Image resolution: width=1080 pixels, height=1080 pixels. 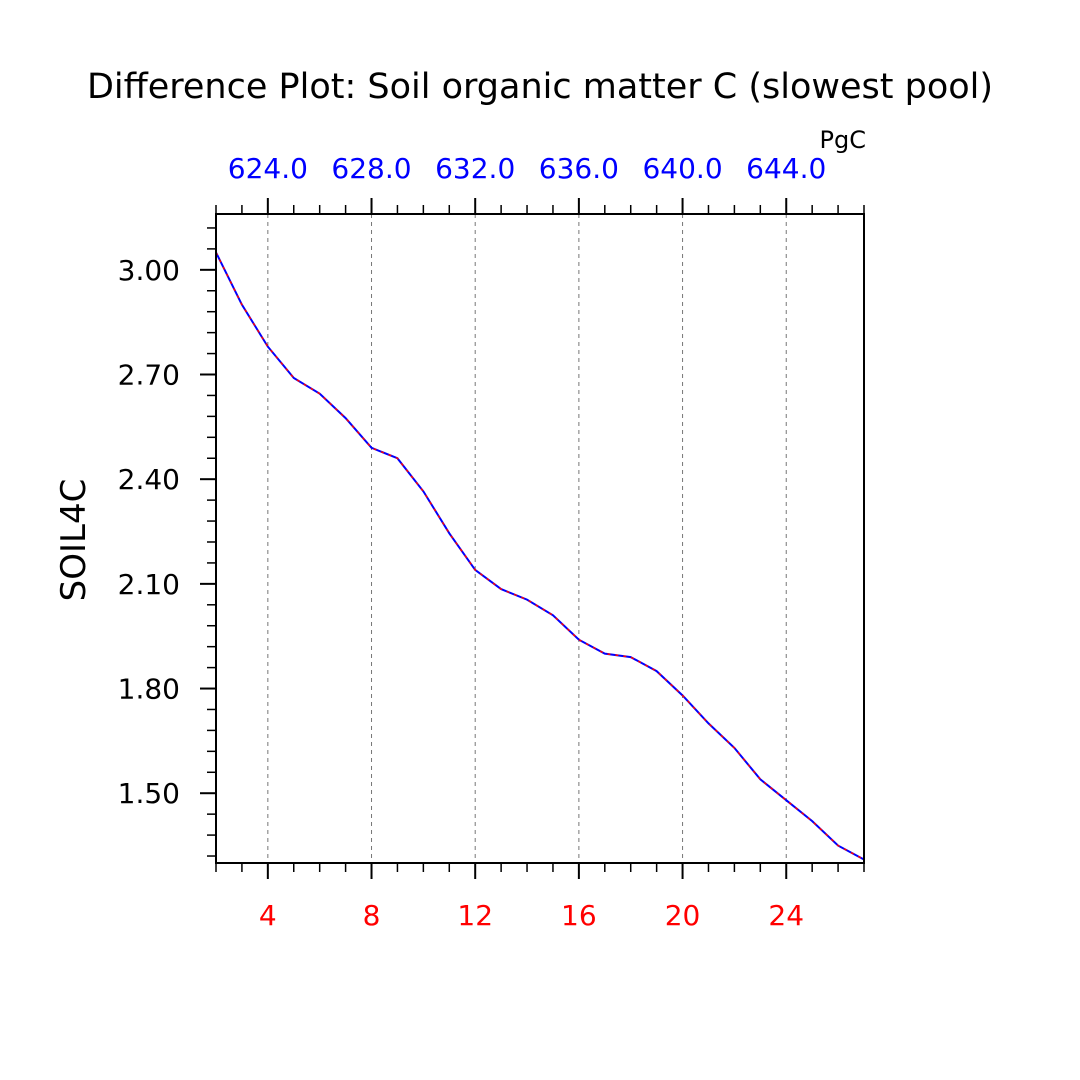 I want to click on y-tick-label: 2.40, so click(x=149, y=479).